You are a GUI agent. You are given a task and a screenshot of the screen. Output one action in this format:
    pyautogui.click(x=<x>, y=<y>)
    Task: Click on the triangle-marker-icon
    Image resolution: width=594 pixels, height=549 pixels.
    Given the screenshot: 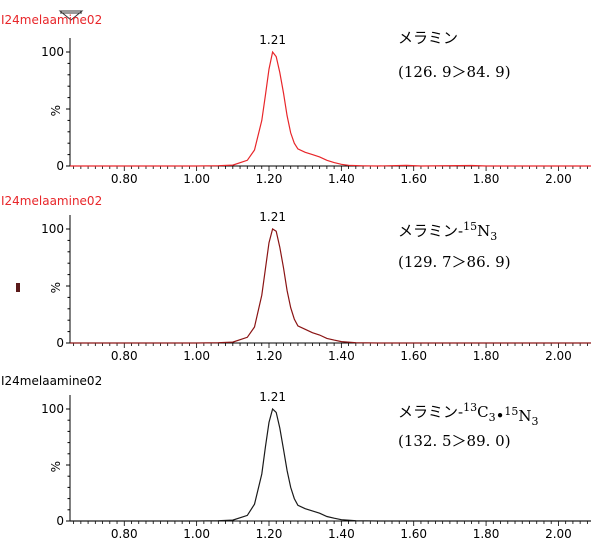 What is the action you would take?
    pyautogui.click(x=71, y=15)
    